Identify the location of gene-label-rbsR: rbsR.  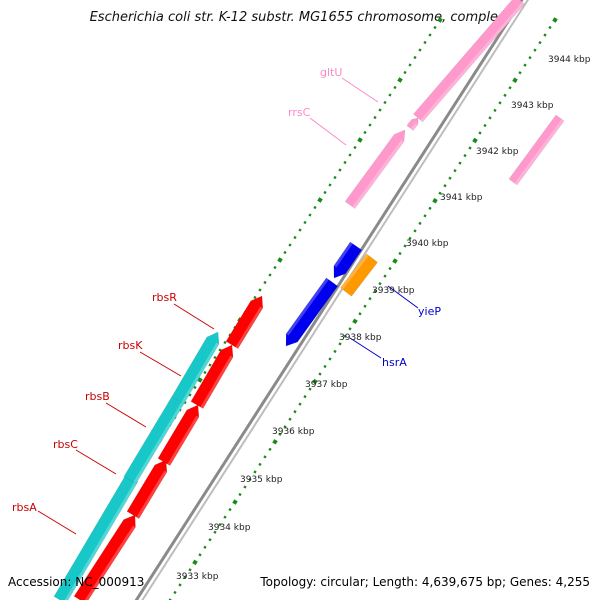
(164, 297).